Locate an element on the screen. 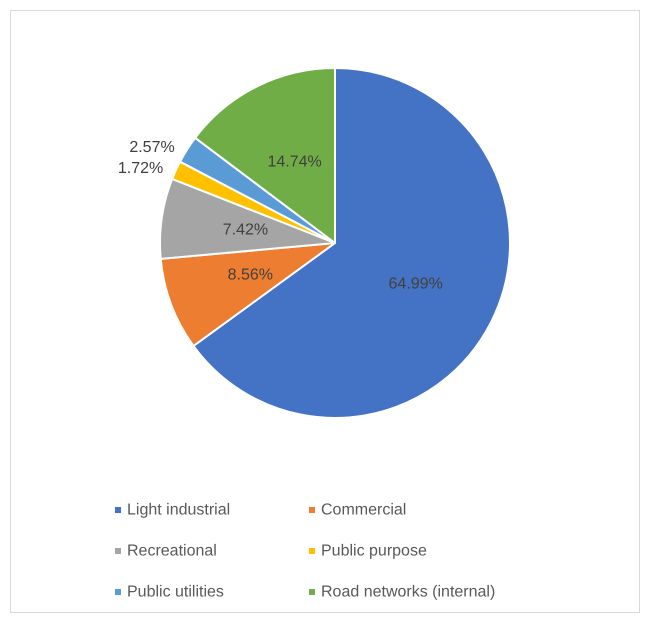  data-label: 8.56% is located at coordinates (250, 275).